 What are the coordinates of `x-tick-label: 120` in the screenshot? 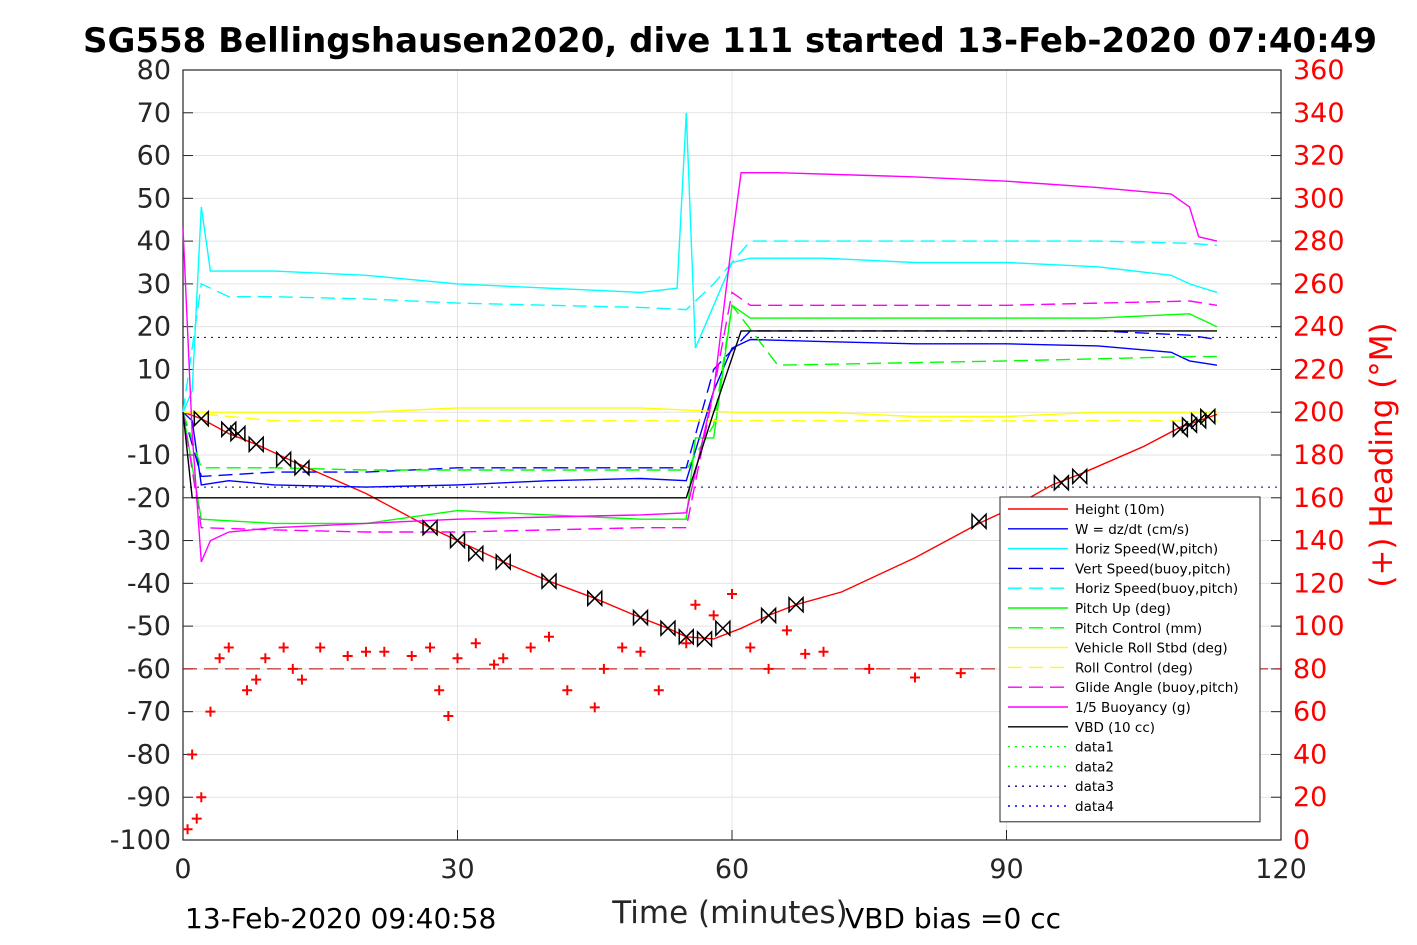 It's located at (1281, 869).